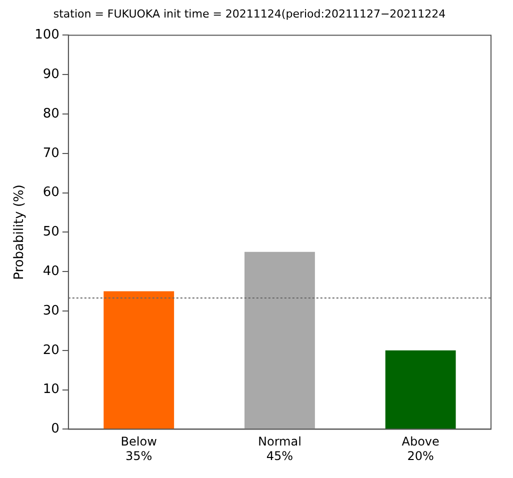 The image size is (513, 478). I want to click on x-tick-label: Below, so click(139, 441).